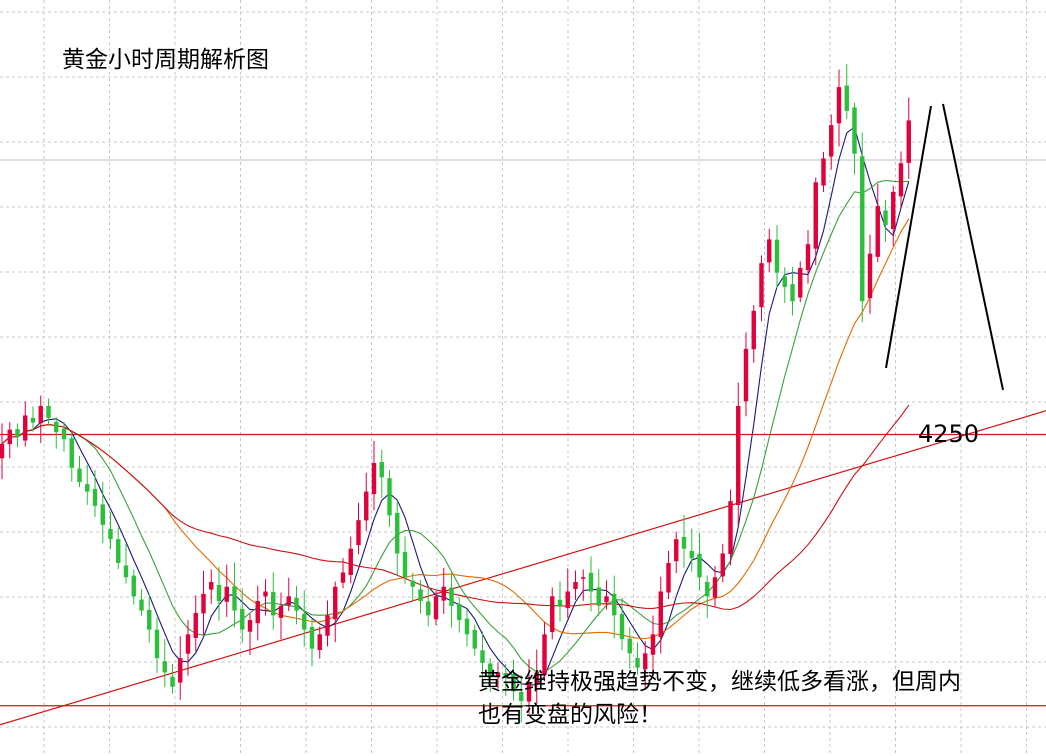 This screenshot has width=1046, height=756. I want to click on analysis-note: 黄金维持极强趋势不变，继续低多看涨，但周内 也有变盘的风险！, so click(719, 699).